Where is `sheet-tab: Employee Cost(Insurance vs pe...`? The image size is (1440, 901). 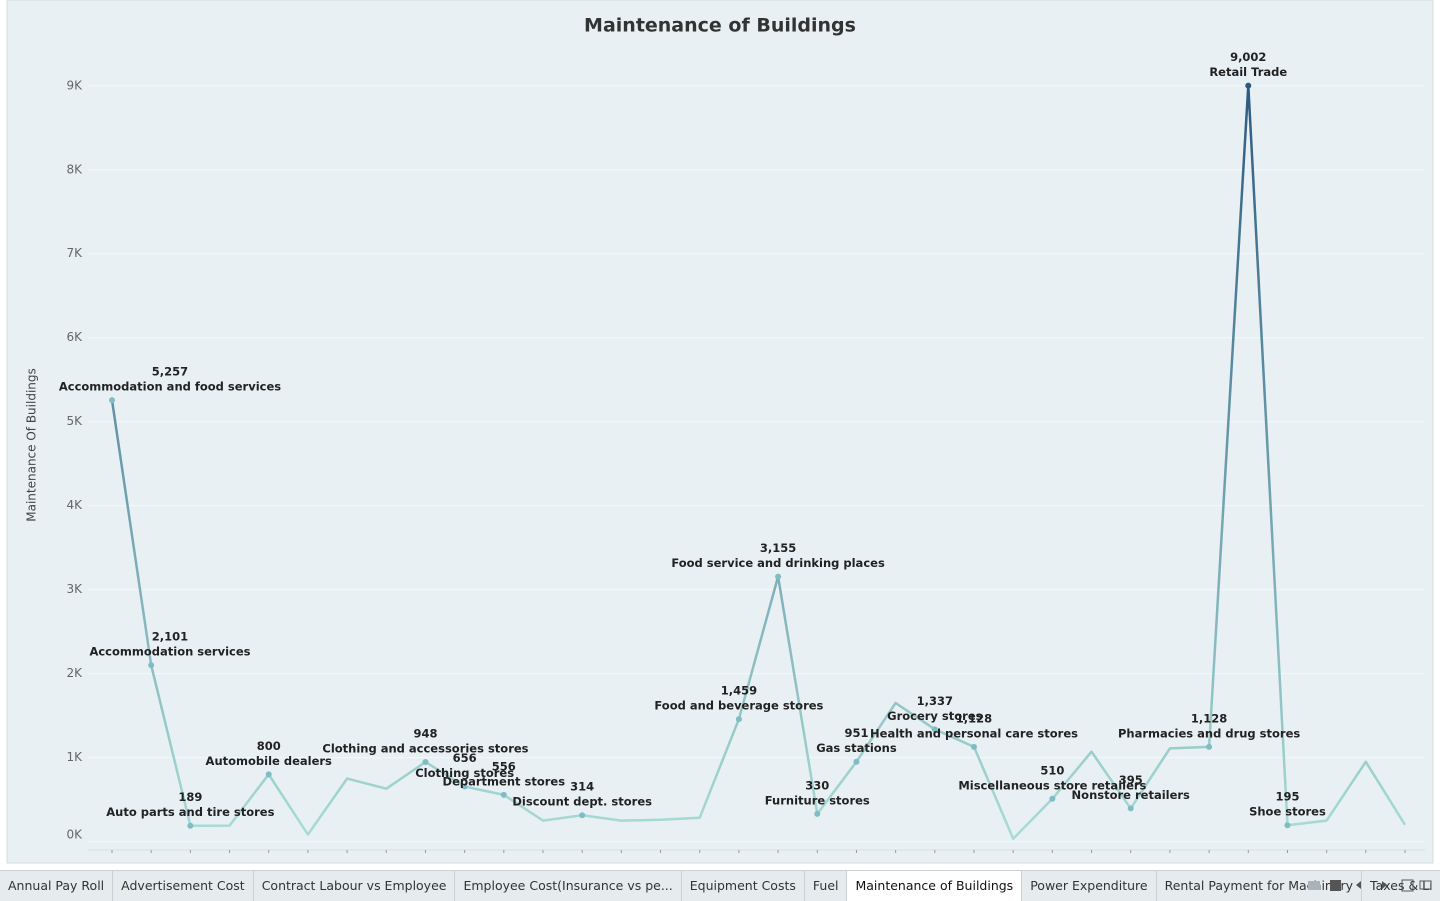 sheet-tab: Employee Cost(Insurance vs pe... is located at coordinates (568, 886).